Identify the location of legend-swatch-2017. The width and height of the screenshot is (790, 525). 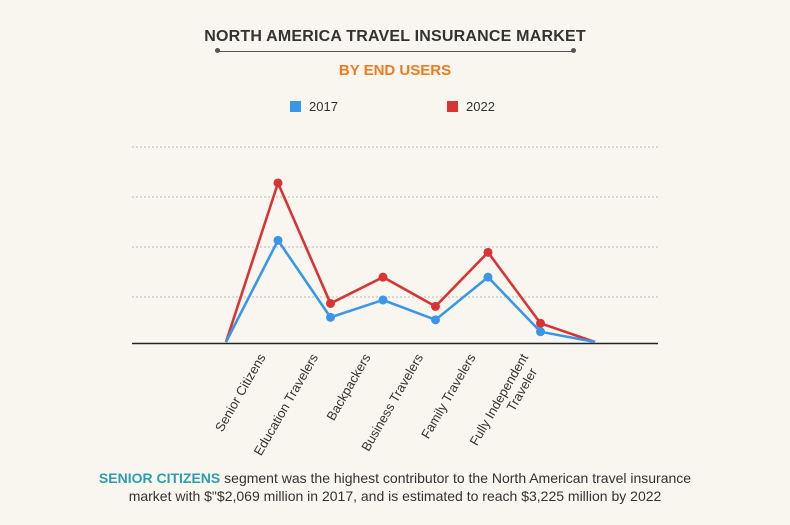
(295, 106).